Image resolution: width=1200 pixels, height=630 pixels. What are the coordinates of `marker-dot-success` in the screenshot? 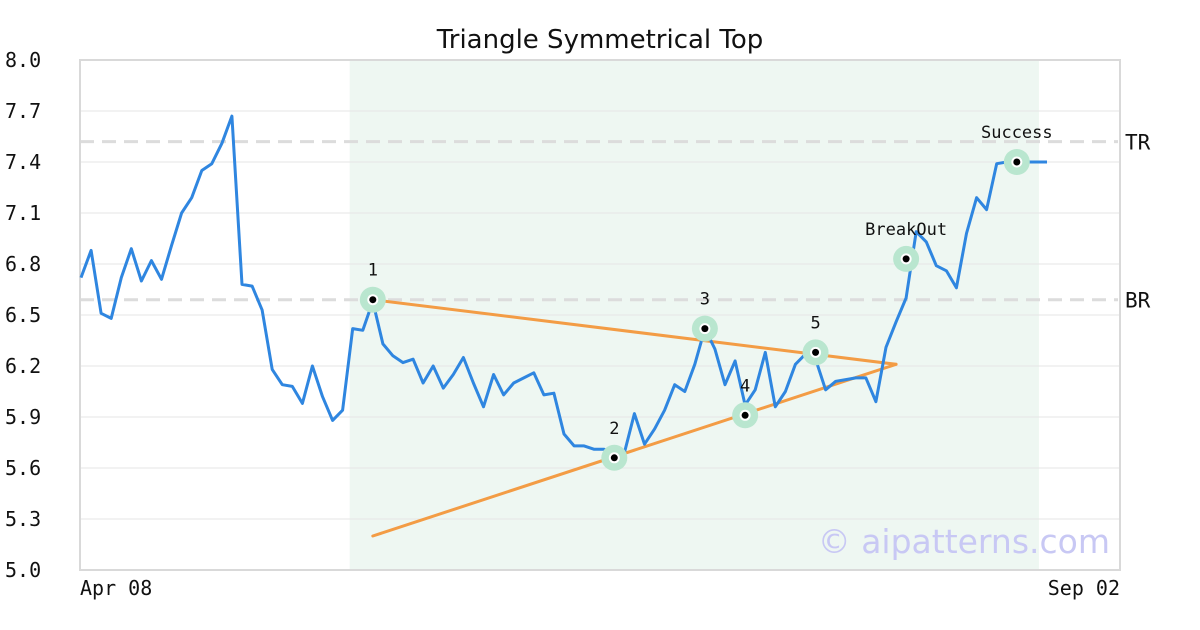 It's located at (1017, 162).